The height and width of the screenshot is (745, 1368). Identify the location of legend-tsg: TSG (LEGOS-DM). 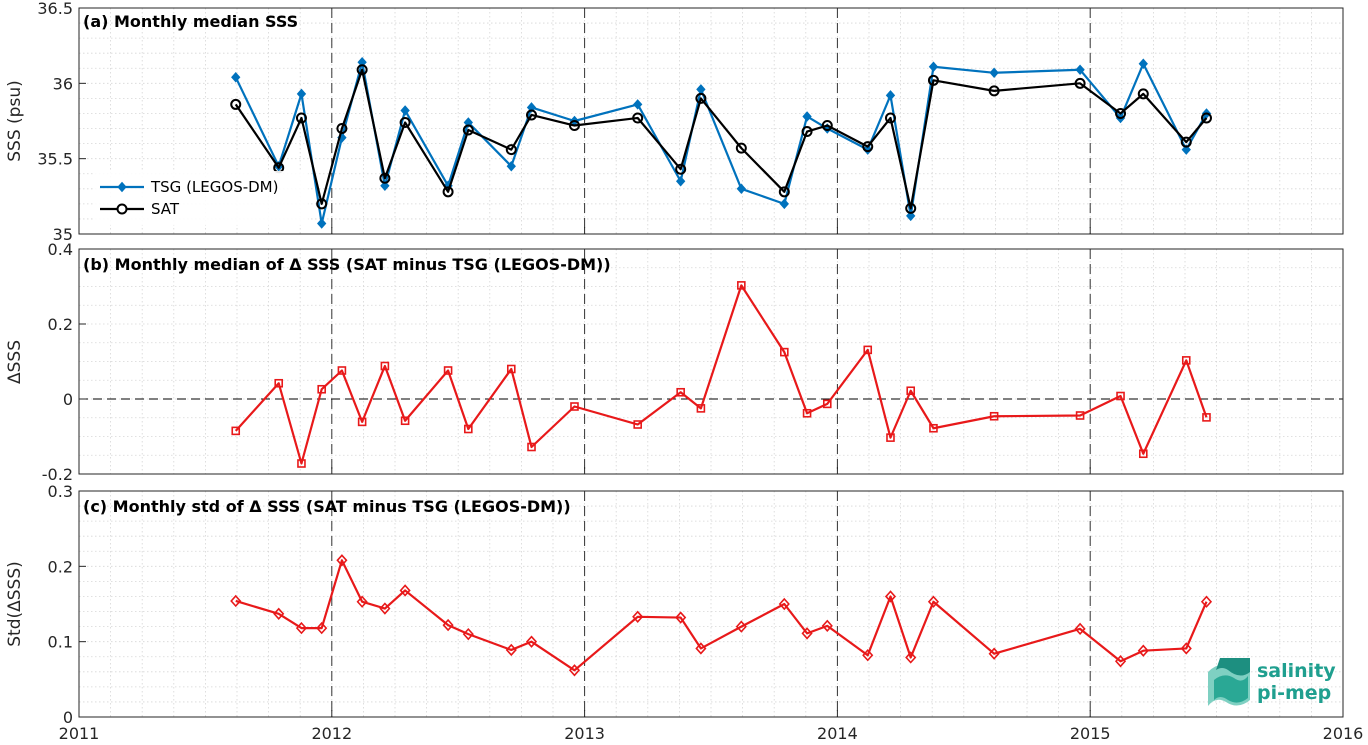
(214, 187).